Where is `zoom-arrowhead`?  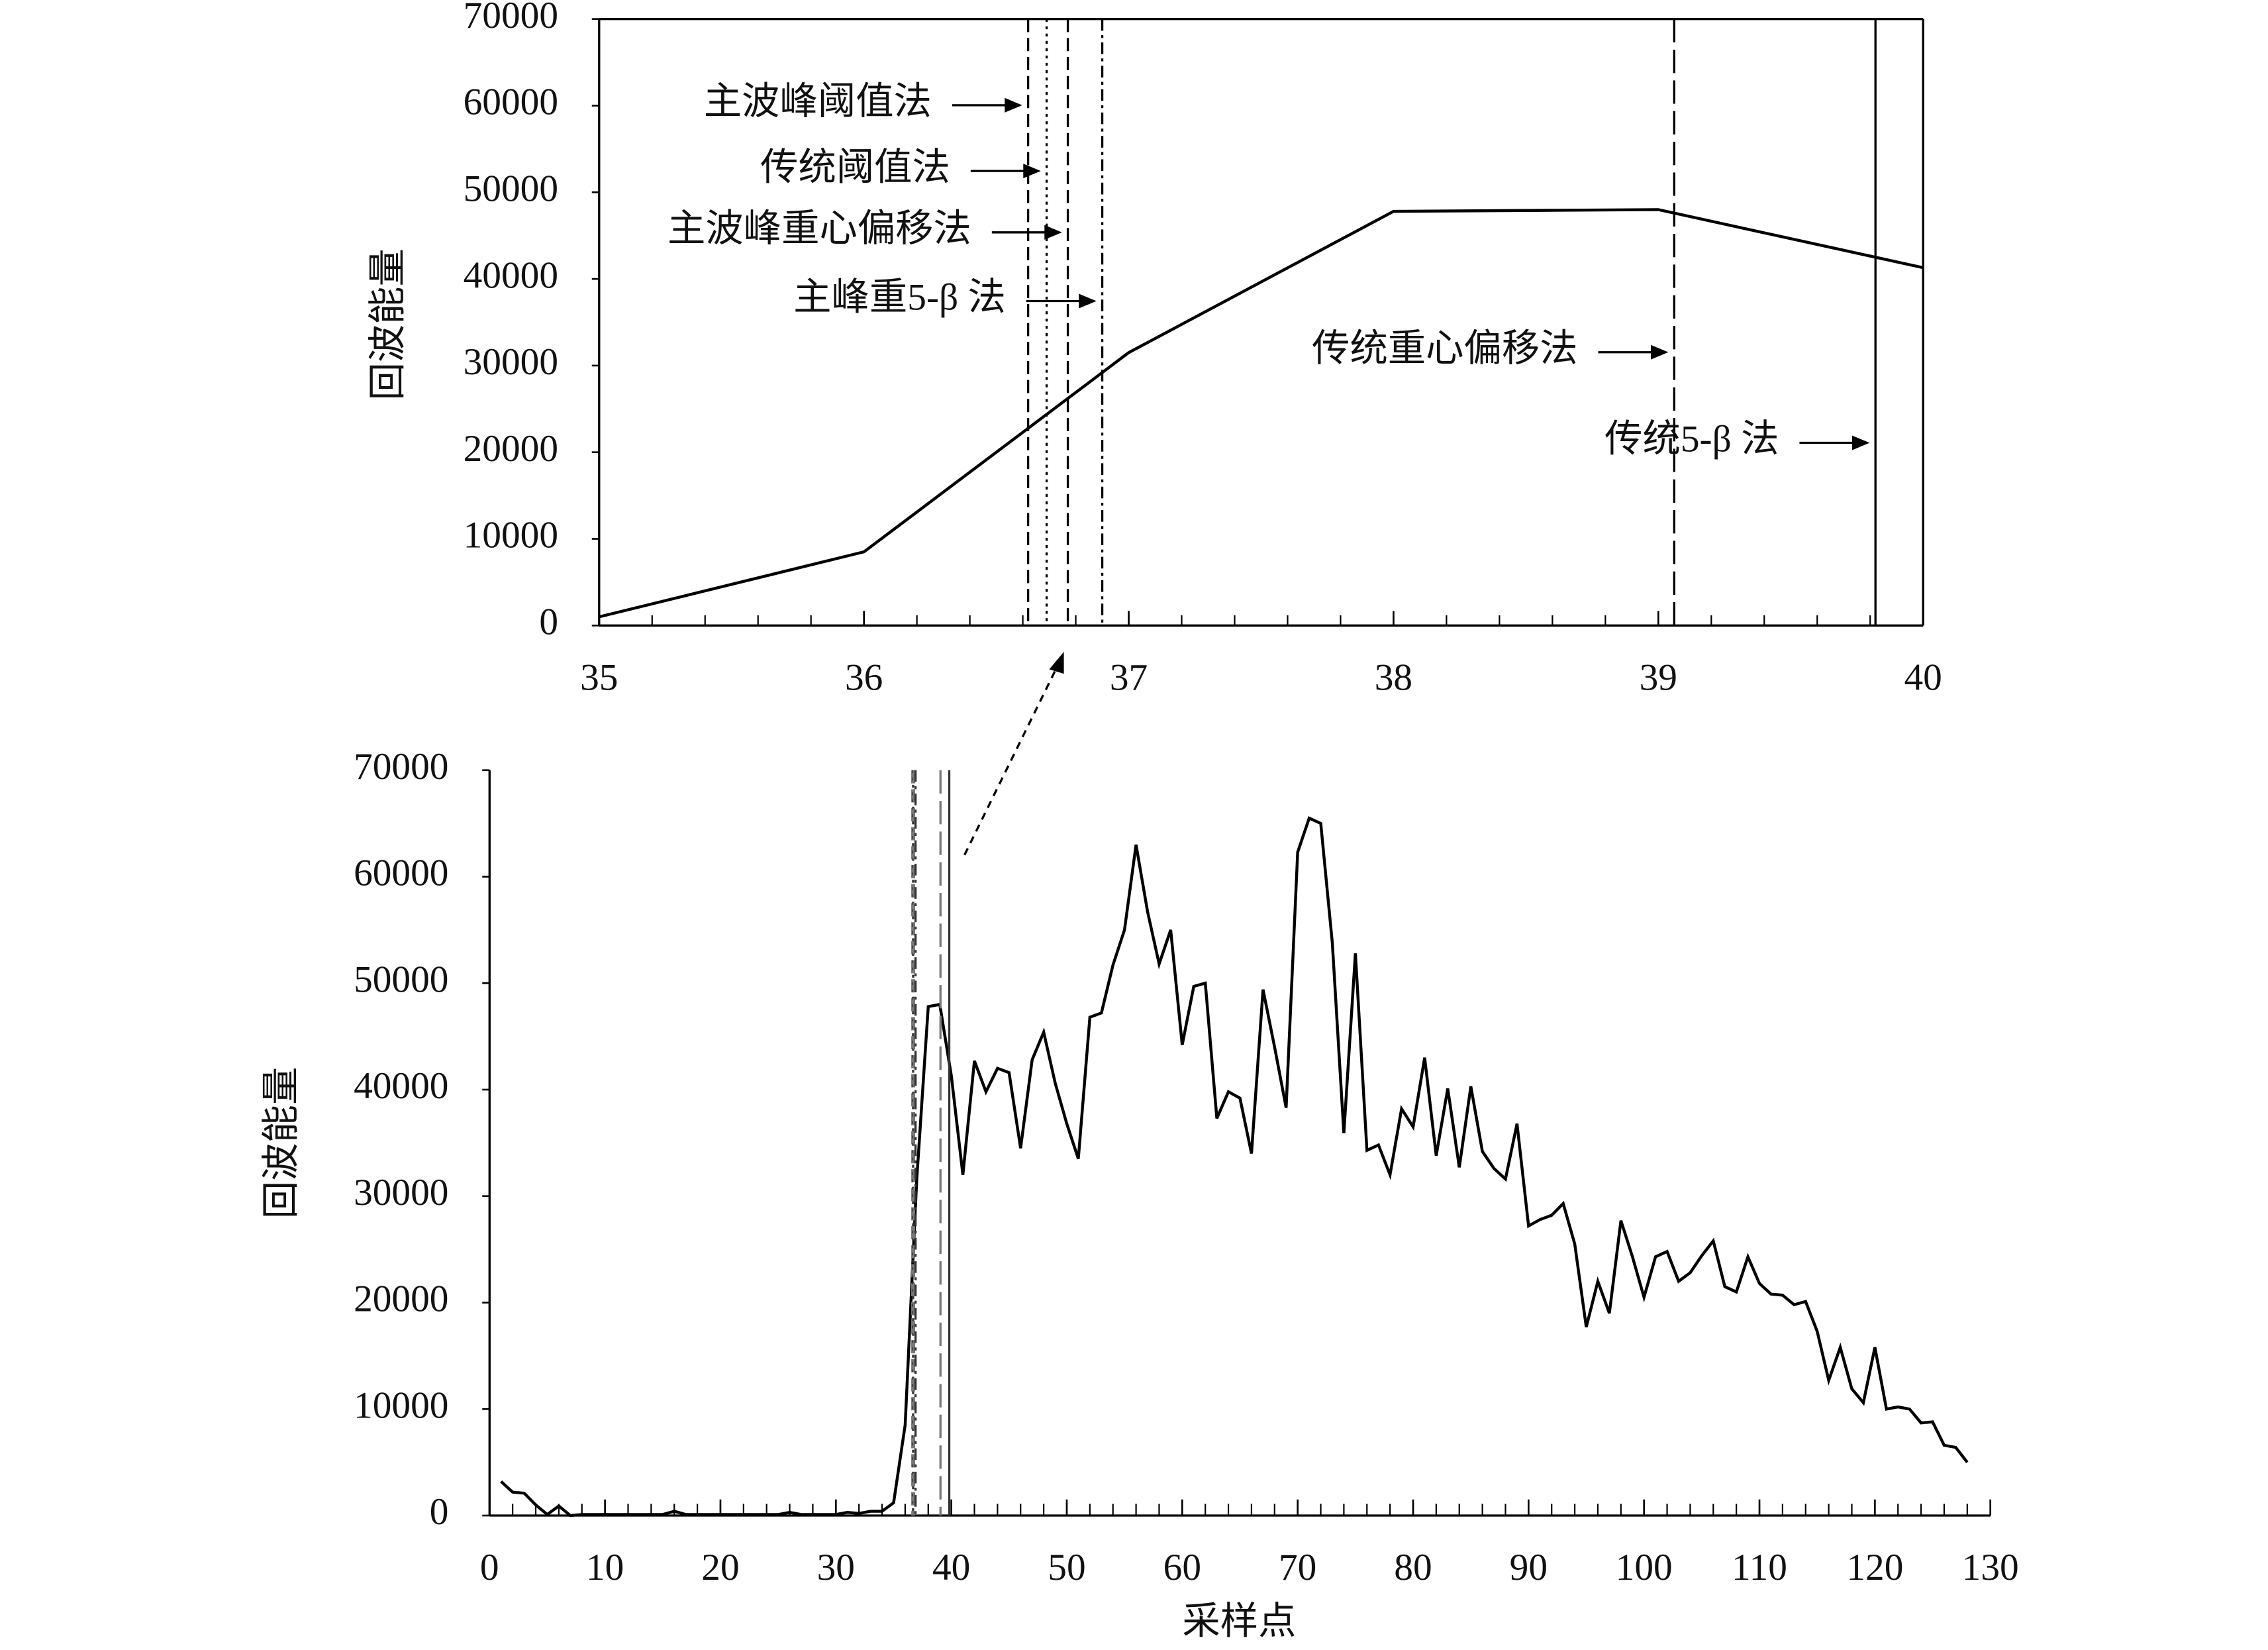
zoom-arrowhead is located at coordinates (1056, 663).